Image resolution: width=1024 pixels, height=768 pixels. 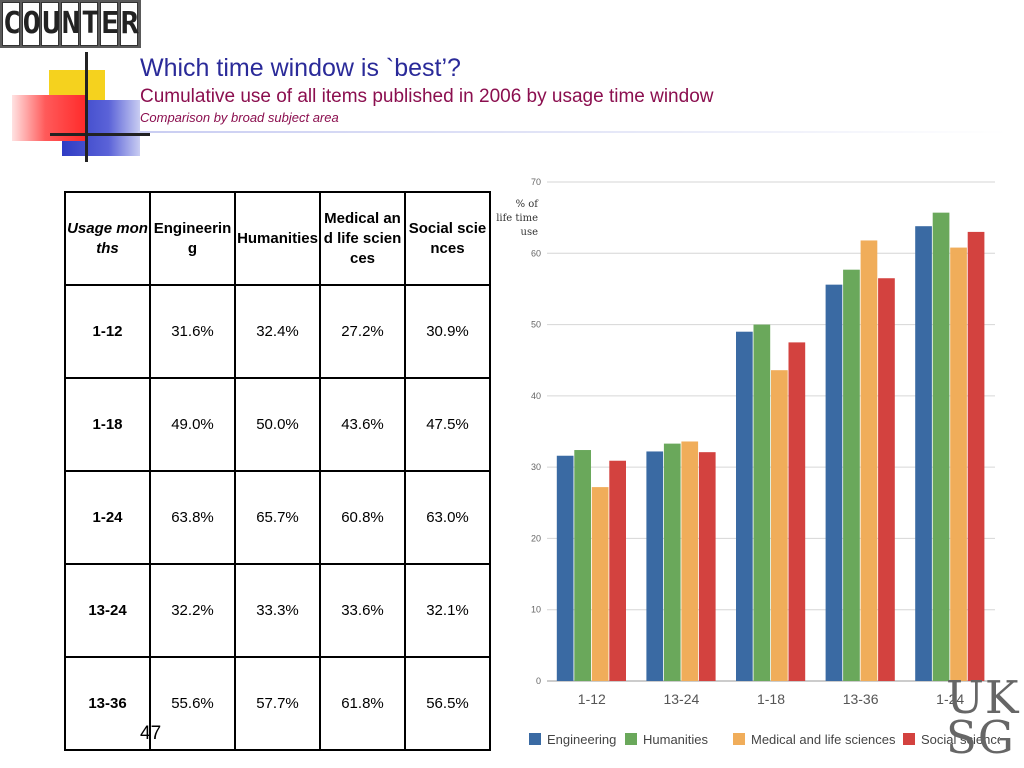 I want to click on table-row: 13-36 55.6% 57.7% 61.8% 56.5%, so click(x=277, y=703).